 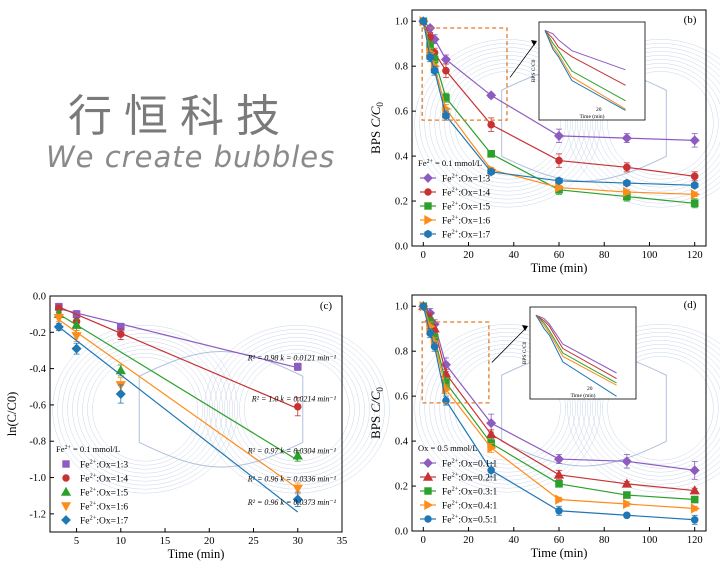 I want to click on x-tick-label: 60, so click(x=559, y=255).